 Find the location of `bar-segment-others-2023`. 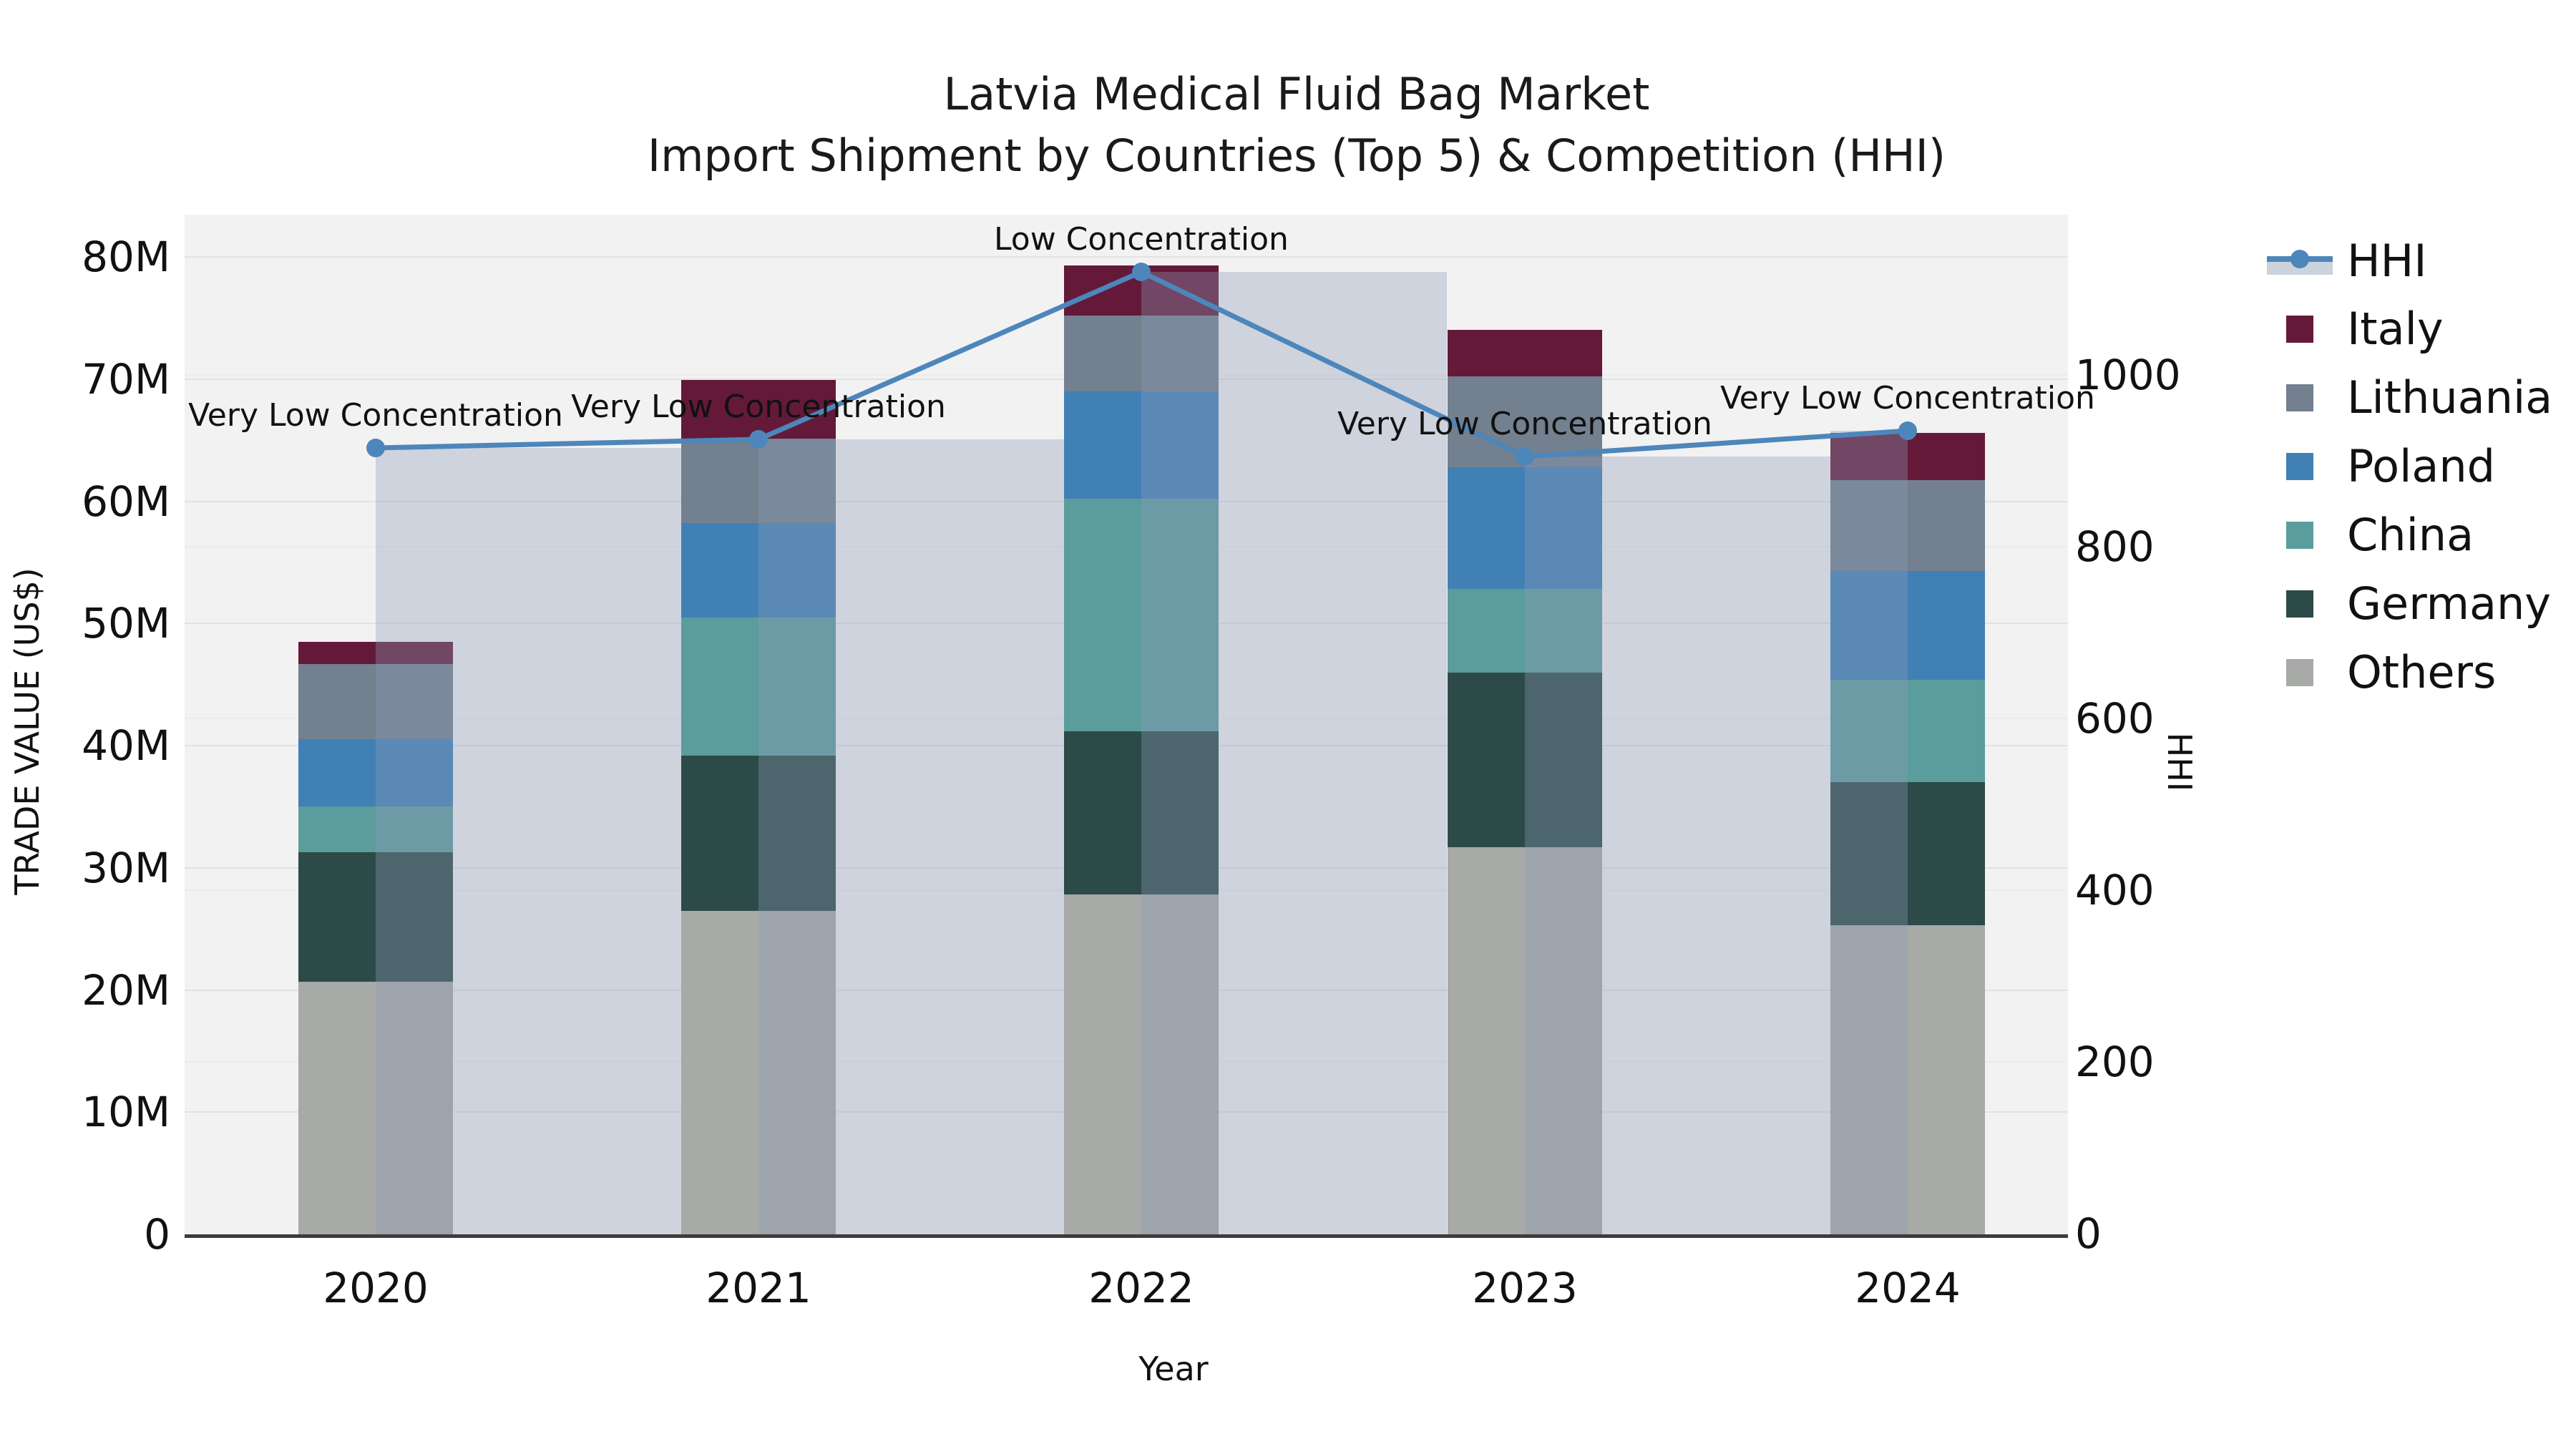

bar-segment-others-2023 is located at coordinates (1525, 1040).